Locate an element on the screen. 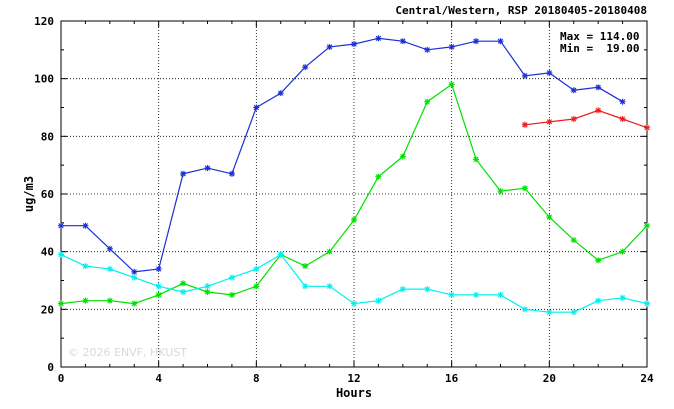  y-axis-label: ug/m3 is located at coordinates (29, 194).